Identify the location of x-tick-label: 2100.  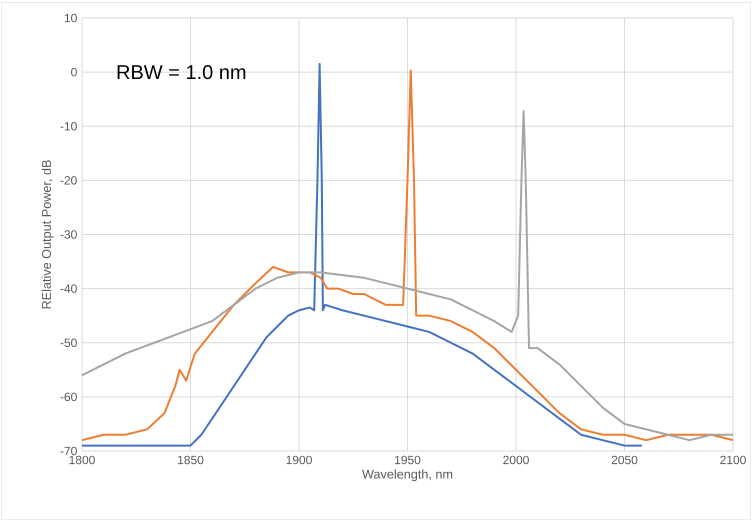
(733, 460).